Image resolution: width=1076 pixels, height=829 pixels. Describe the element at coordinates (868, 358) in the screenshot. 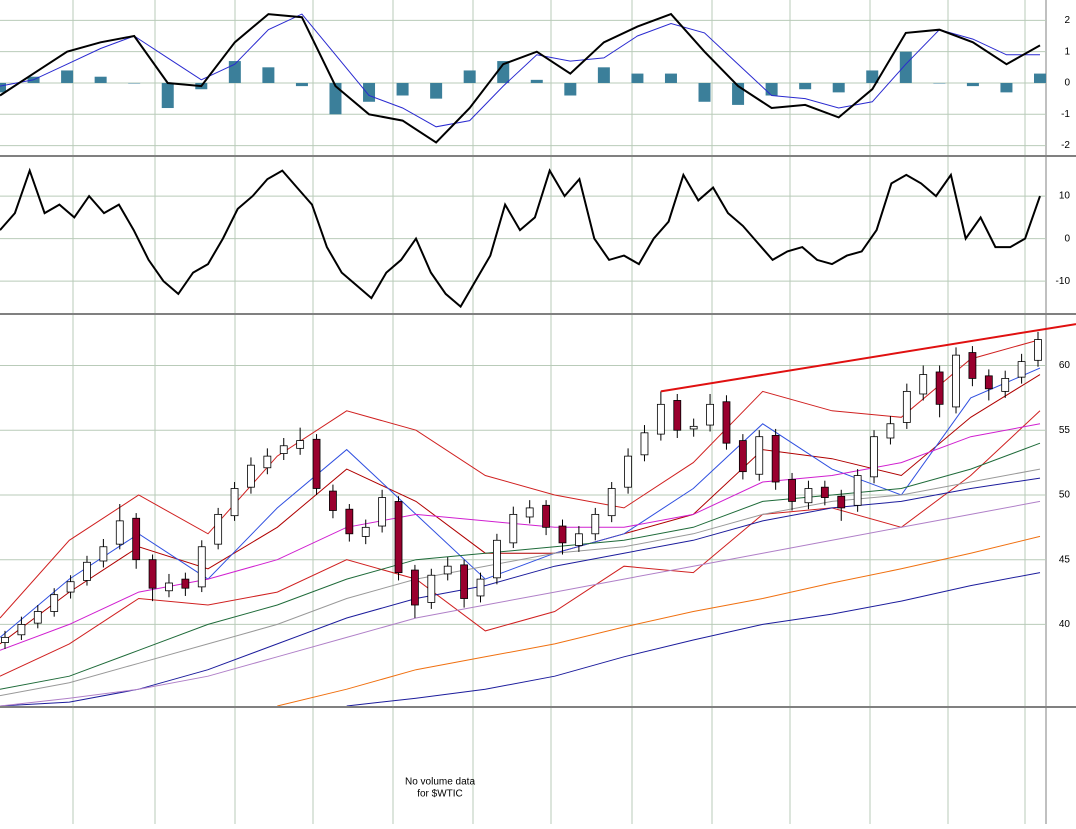

I see `trendline` at that location.